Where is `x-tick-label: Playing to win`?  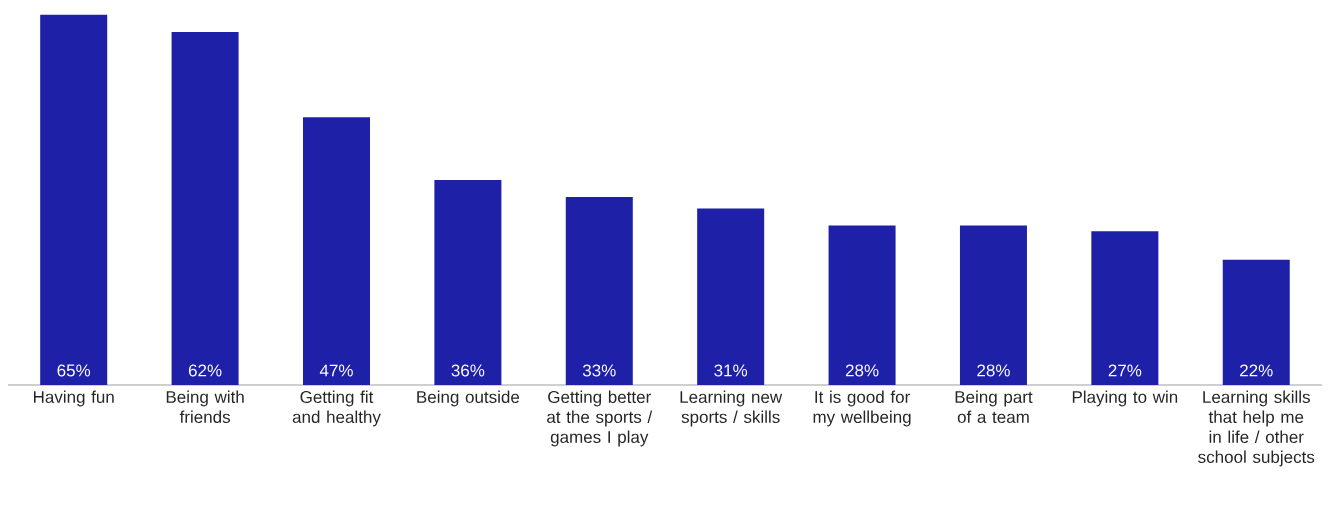 x-tick-label: Playing to win is located at coordinates (1125, 398).